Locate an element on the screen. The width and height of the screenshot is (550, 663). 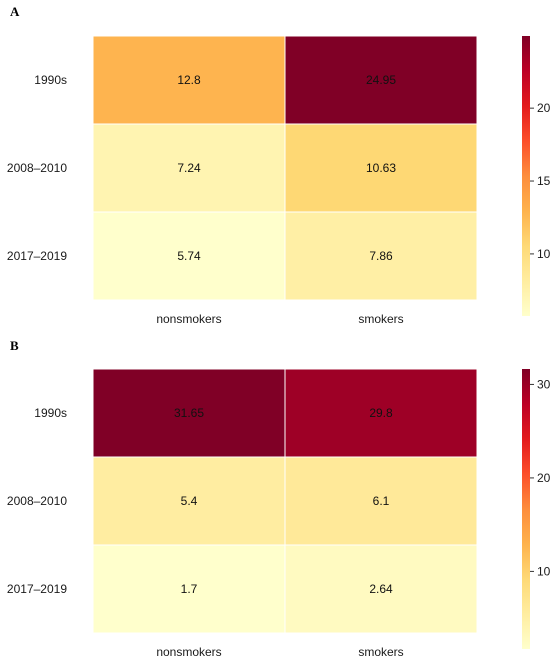
cell-value-label: 12.8 is located at coordinates (189, 80).